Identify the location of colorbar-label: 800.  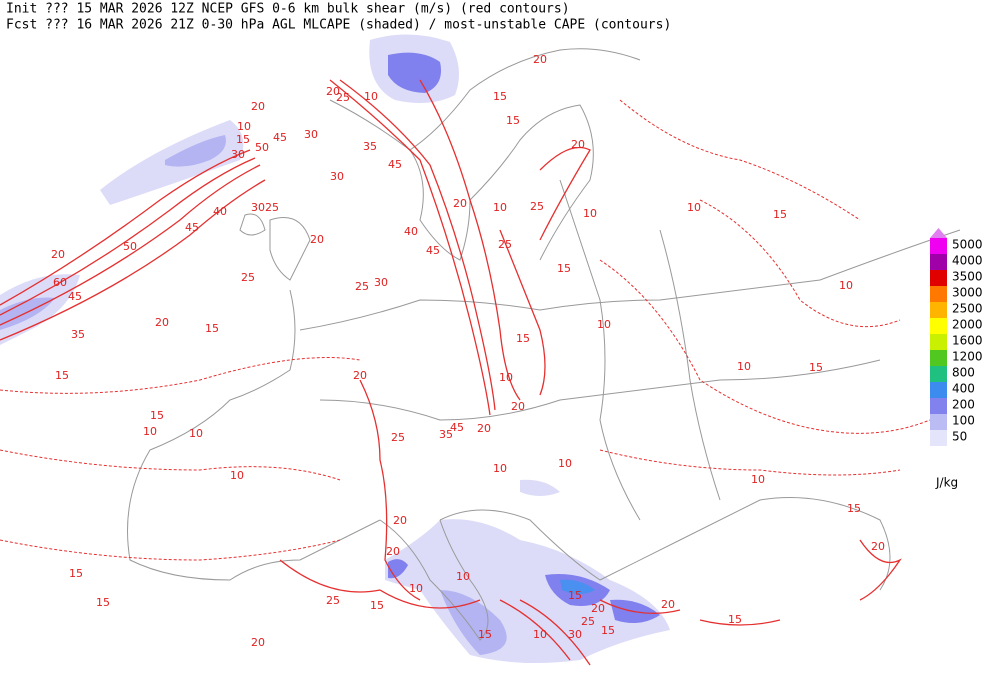
(963, 373).